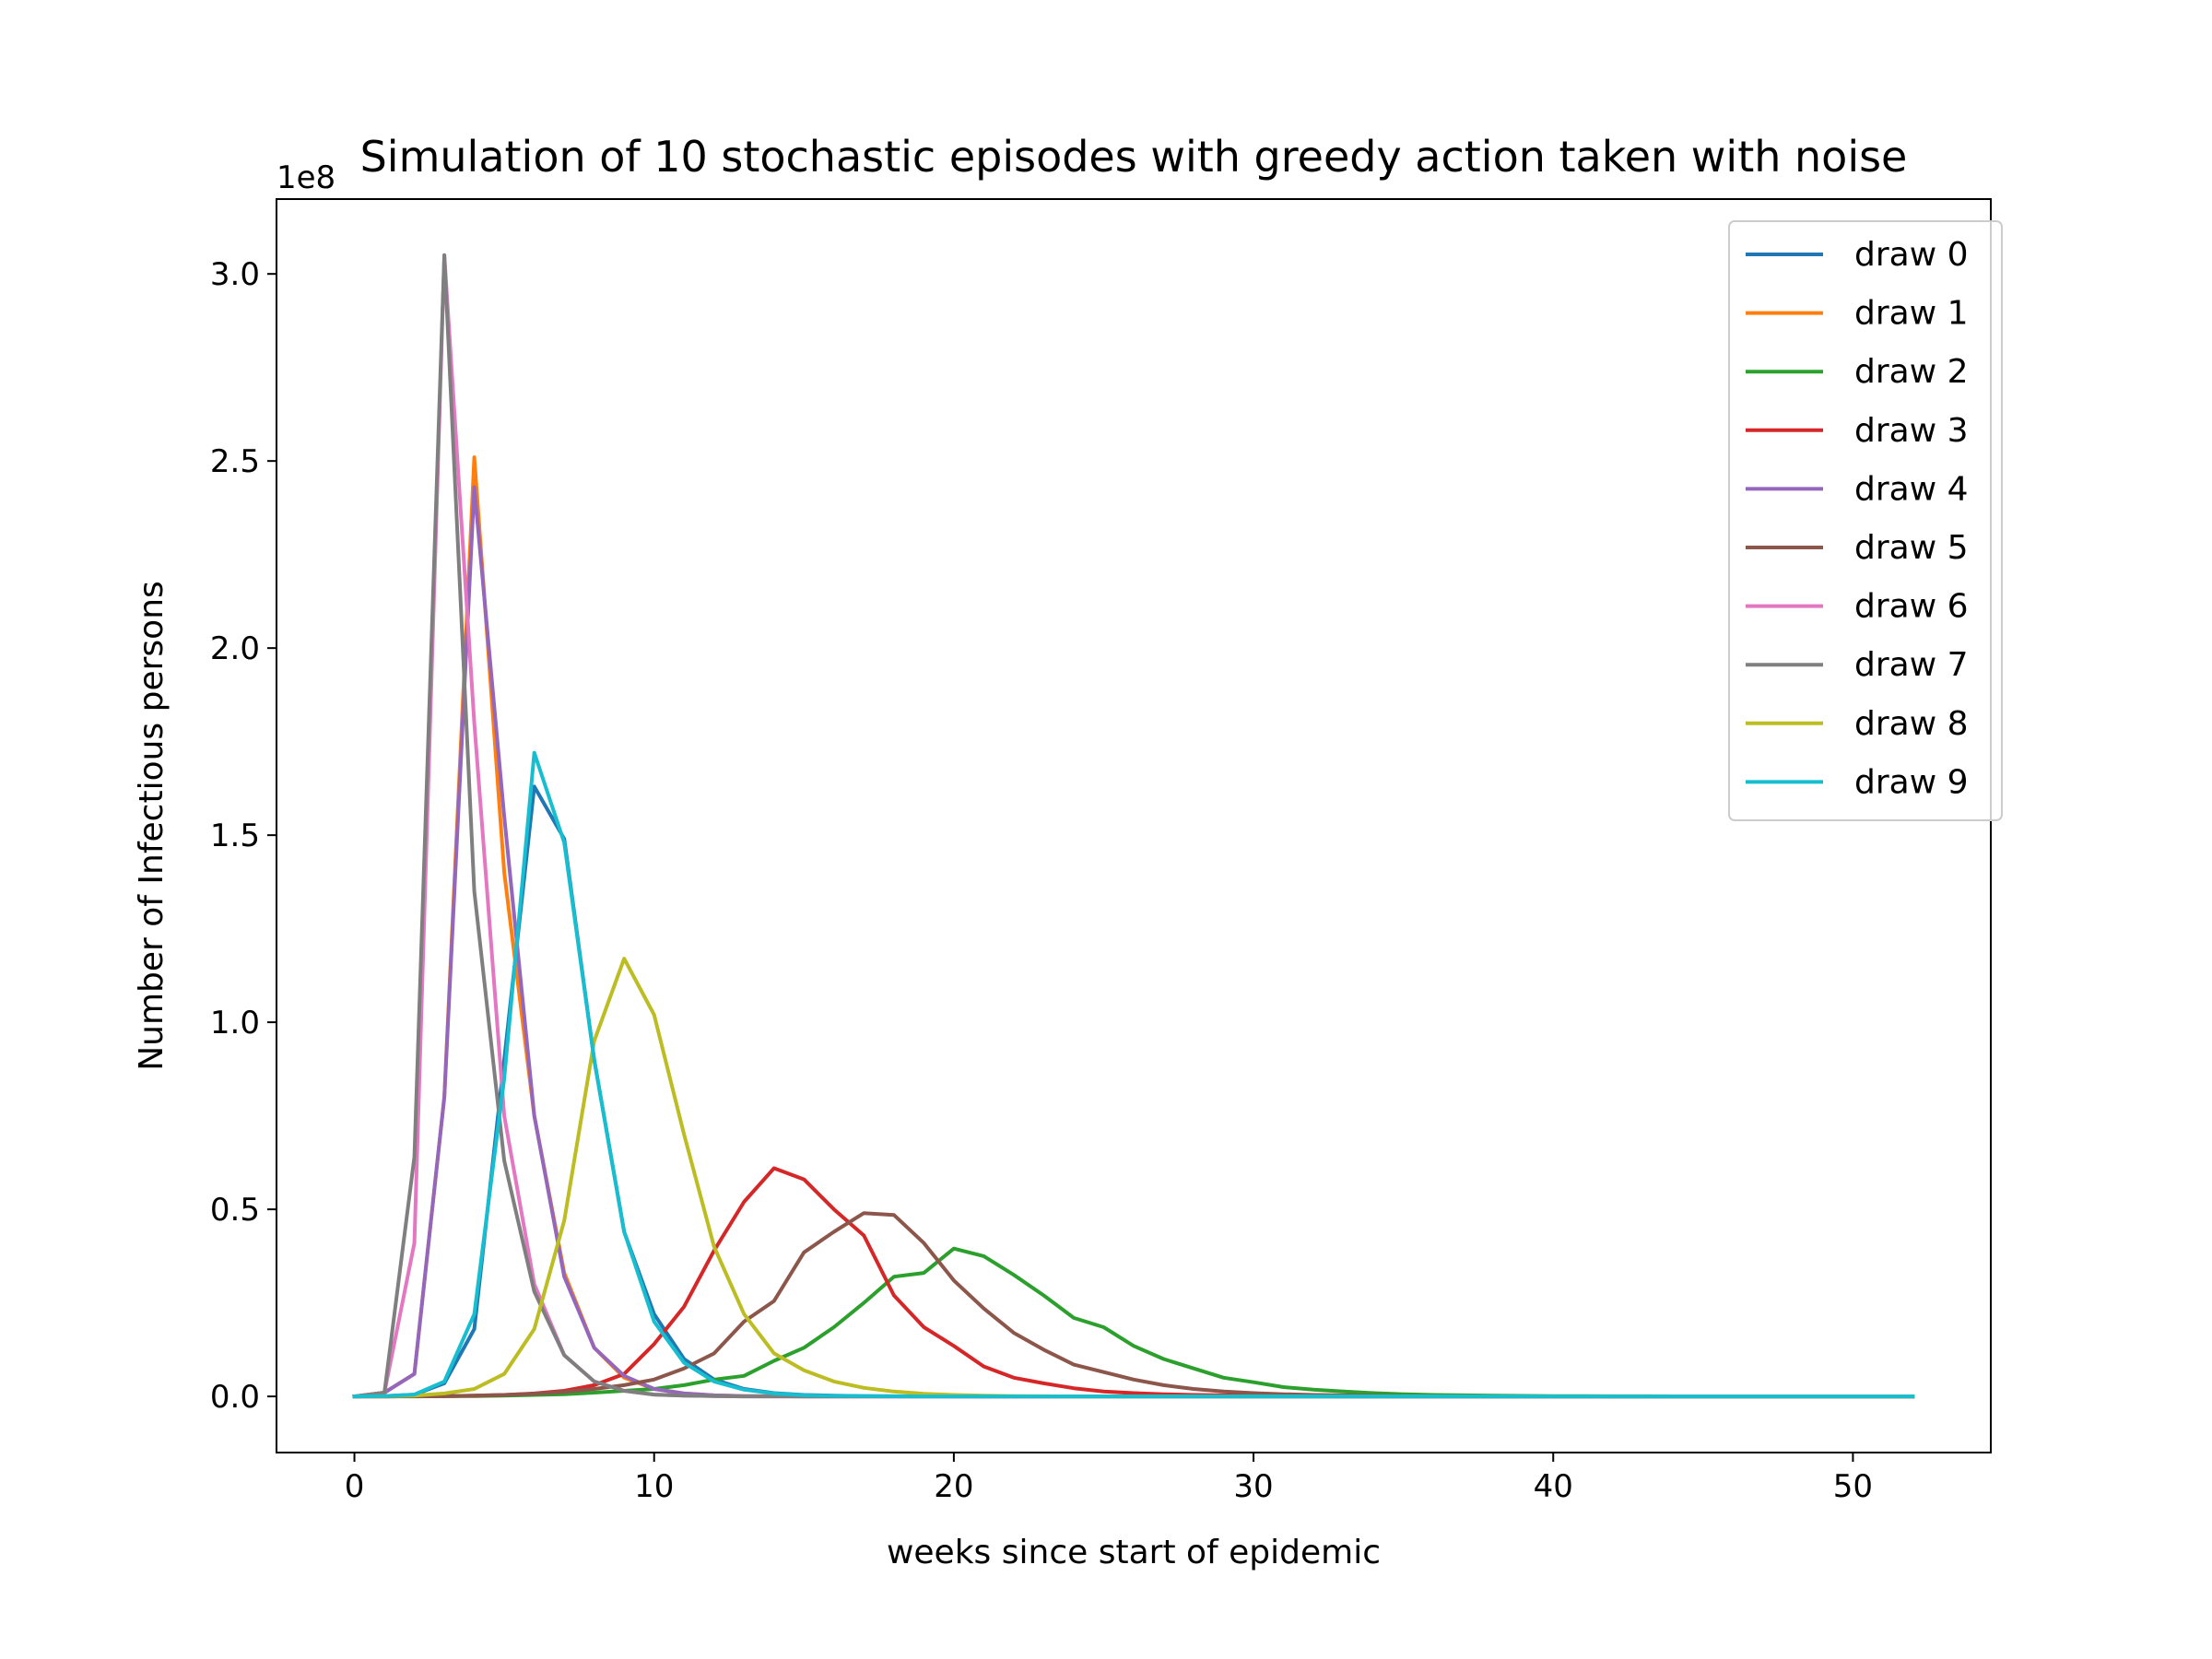 This screenshot has width=2212, height=1659. Describe the element at coordinates (152, 826) in the screenshot. I see `y-axis-label: Number of Infectious persons` at that location.